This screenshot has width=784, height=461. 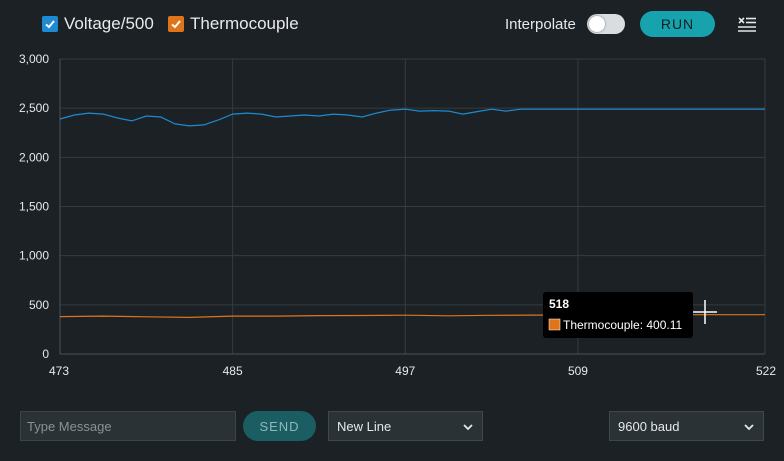 What do you see at coordinates (45, 354) in the screenshot?
I see `y-tick-label: 0` at bounding box center [45, 354].